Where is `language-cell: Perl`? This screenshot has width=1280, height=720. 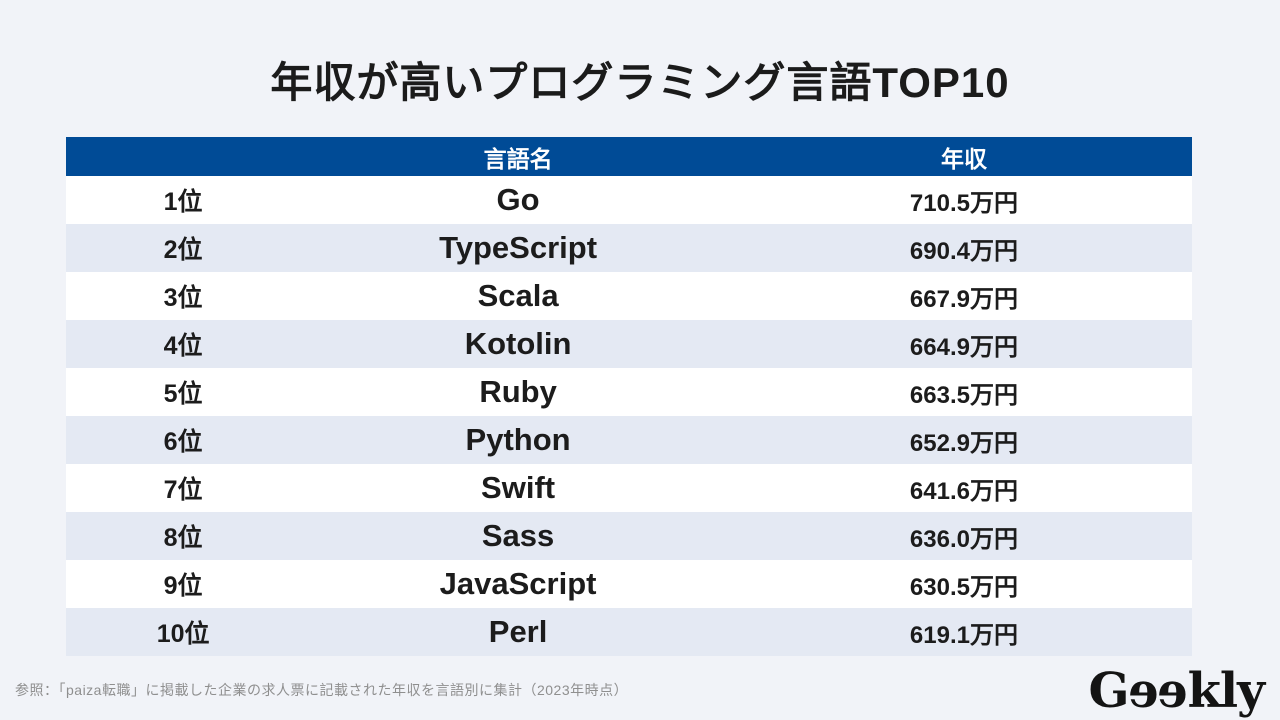
language-cell: Perl is located at coordinates (518, 631).